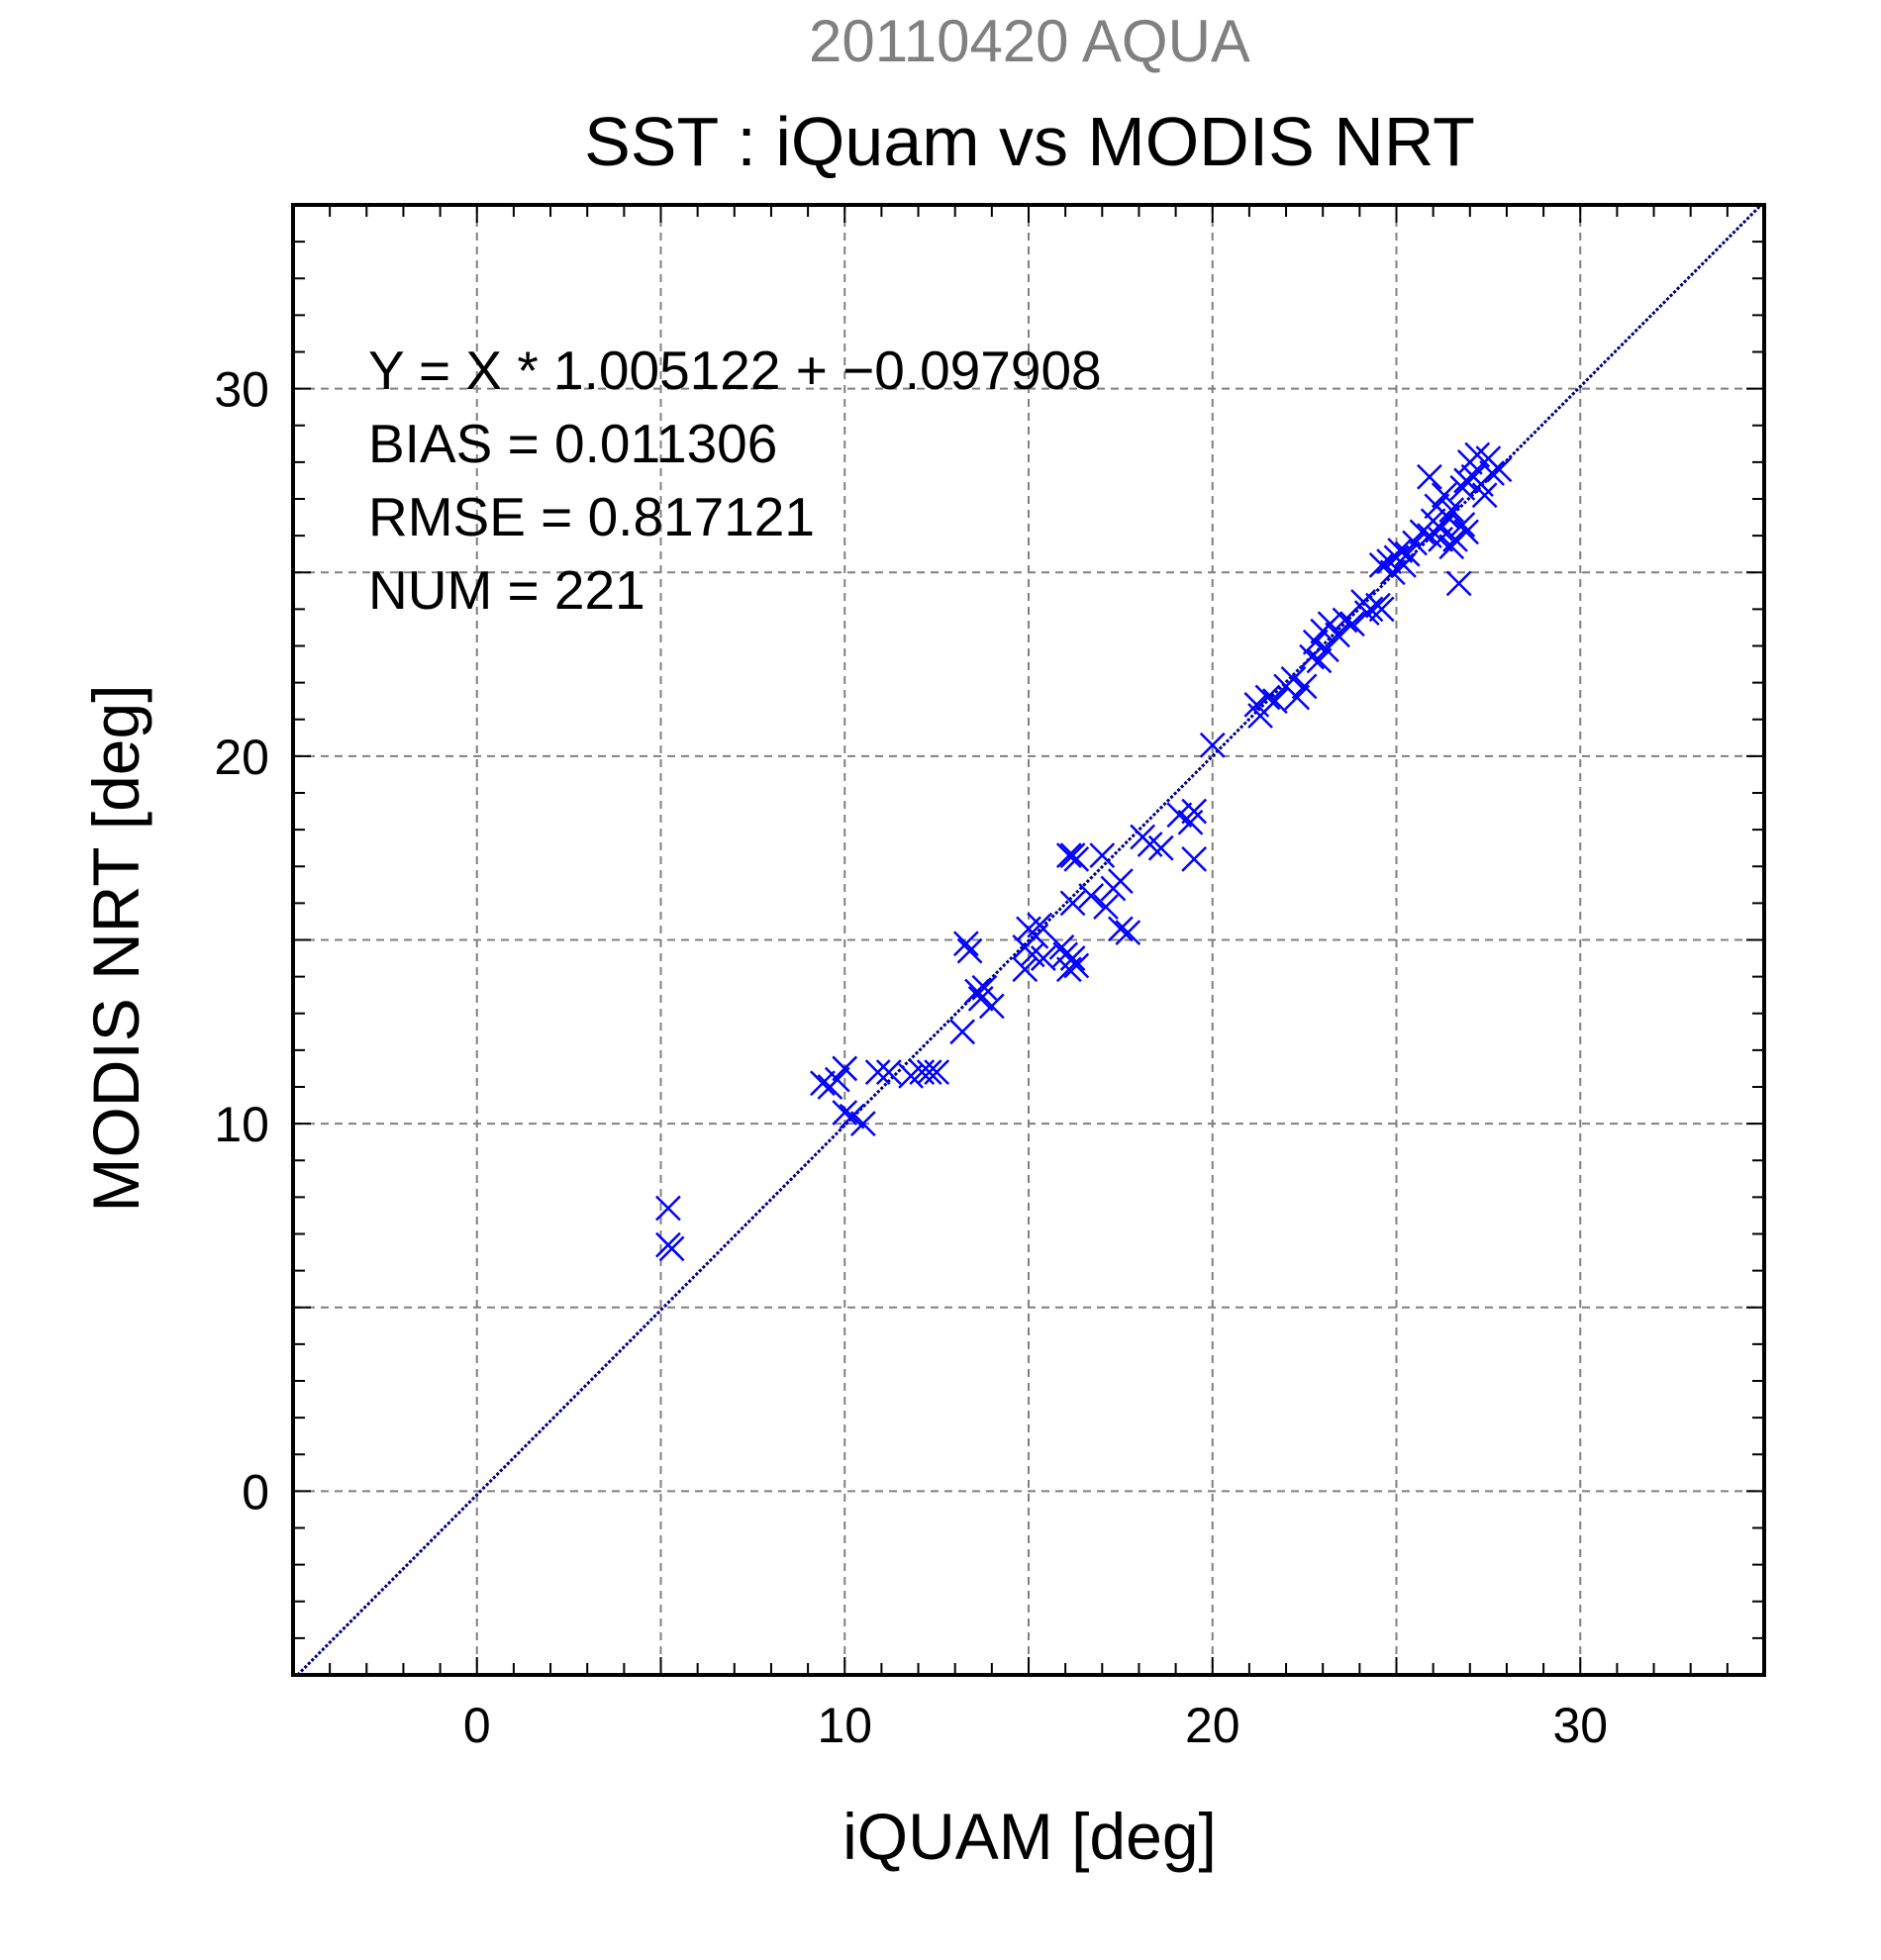  Describe the element at coordinates (477, 1725) in the screenshot. I see `x-tick-label: 0` at that location.